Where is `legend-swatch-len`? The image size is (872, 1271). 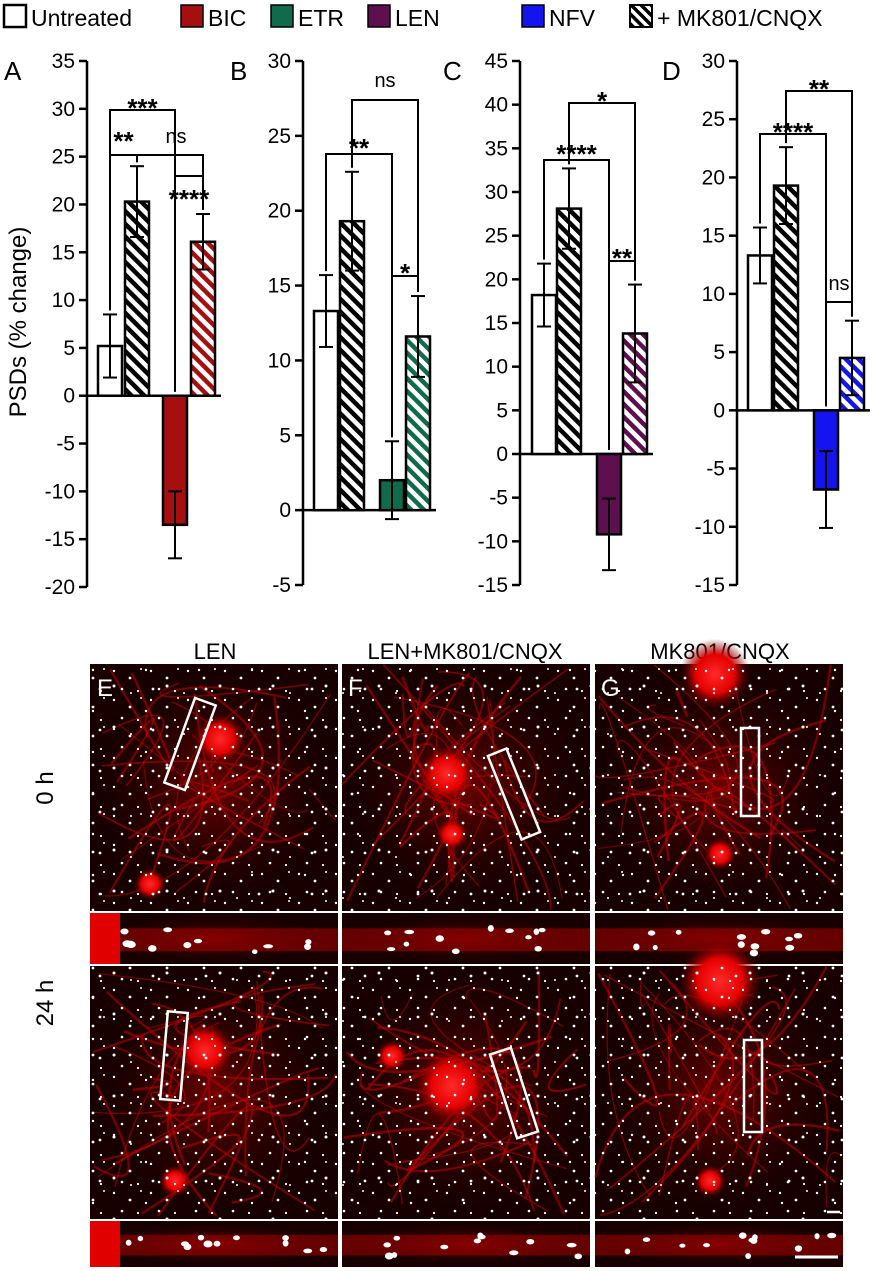
legend-swatch-len is located at coordinates (379, 16).